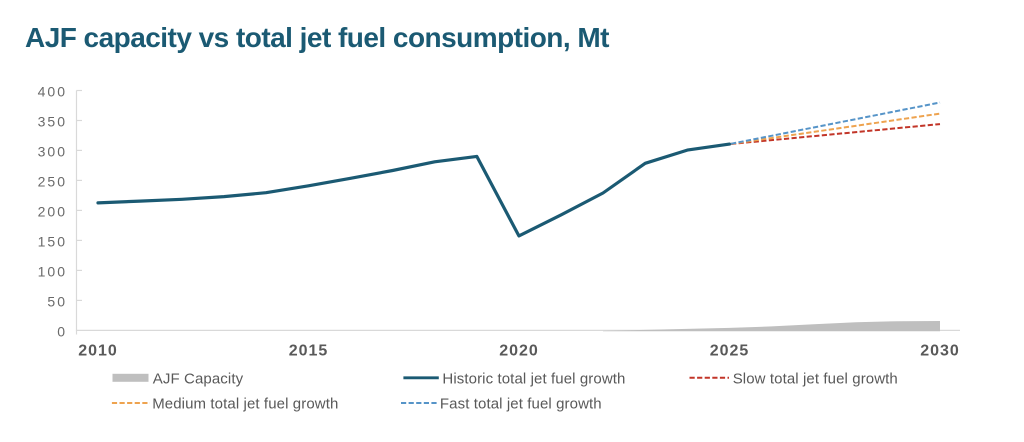  Describe the element at coordinates (940, 351) in the screenshot. I see `svg-text: 2030` at that location.